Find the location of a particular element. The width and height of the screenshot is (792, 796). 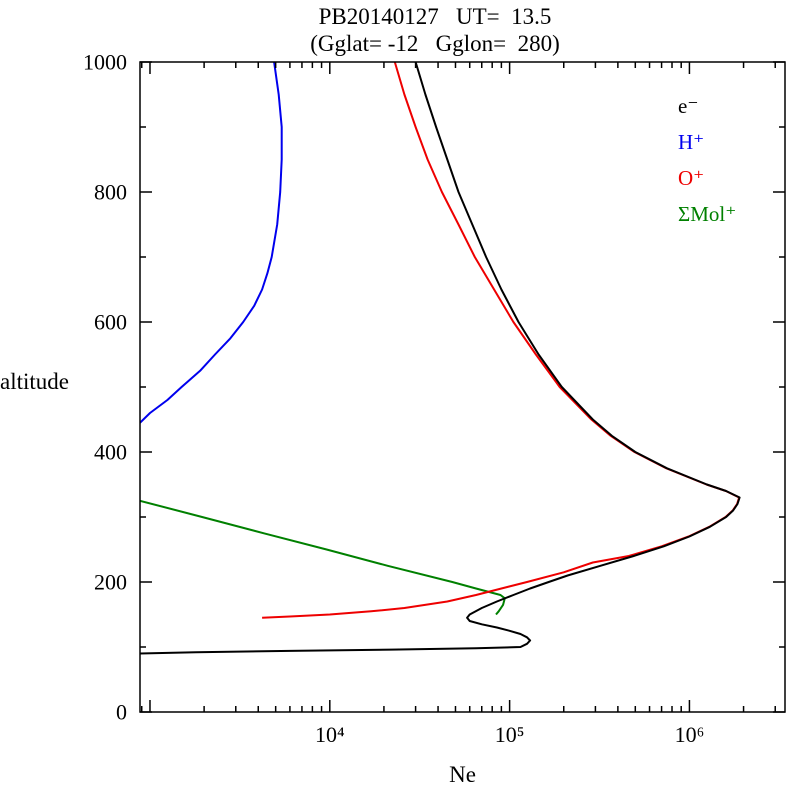

y-tick-label: 200 is located at coordinates (110, 582).